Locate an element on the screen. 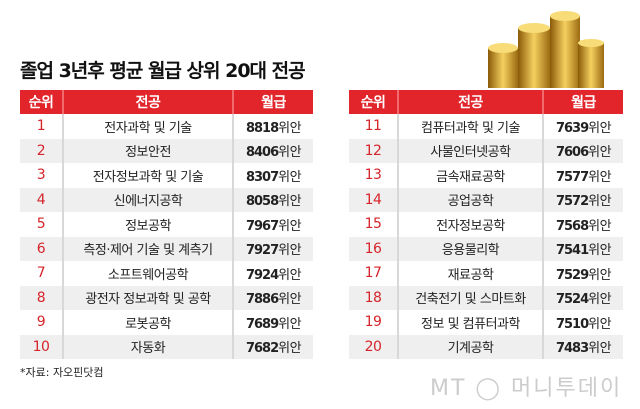 The width and height of the screenshot is (640, 409). salary-value: 8307 is located at coordinates (262, 177).